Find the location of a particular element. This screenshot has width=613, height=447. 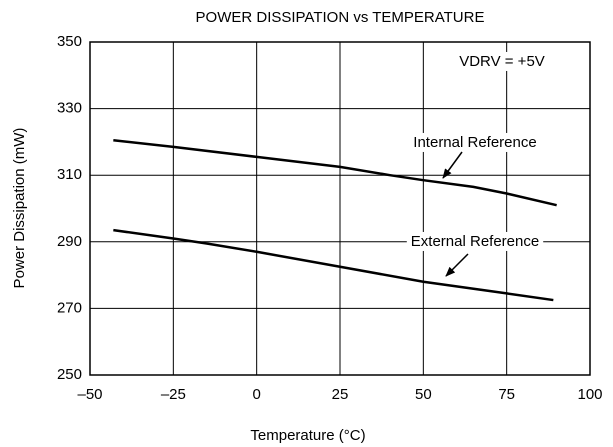

x-tick-label: 0 is located at coordinates (256, 394).